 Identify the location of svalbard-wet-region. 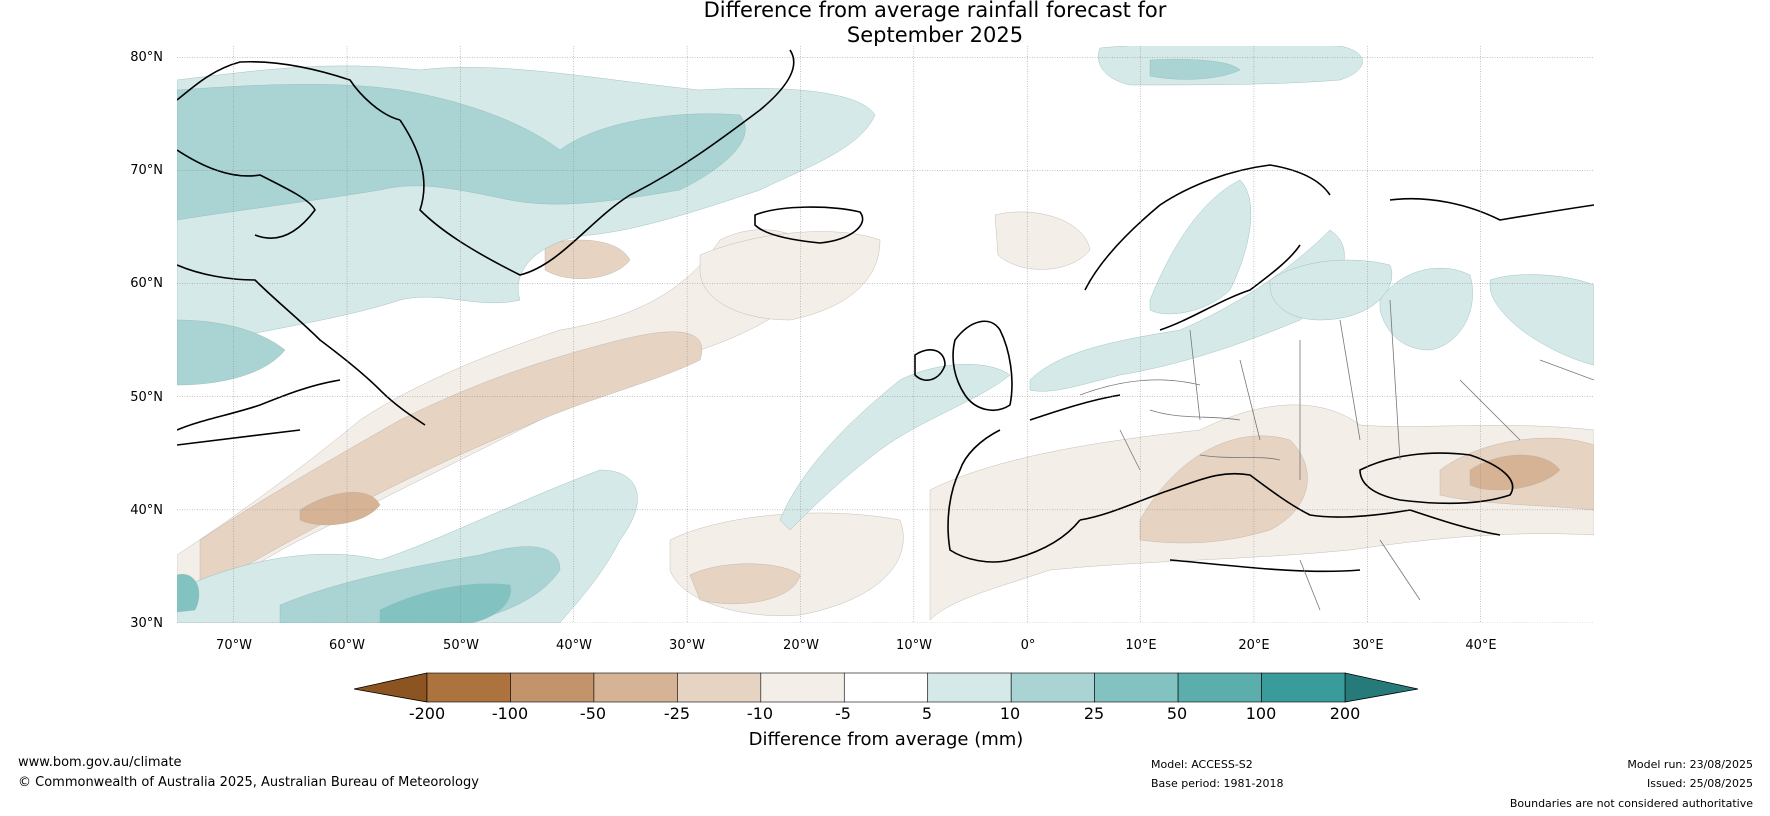
(1230, 66).